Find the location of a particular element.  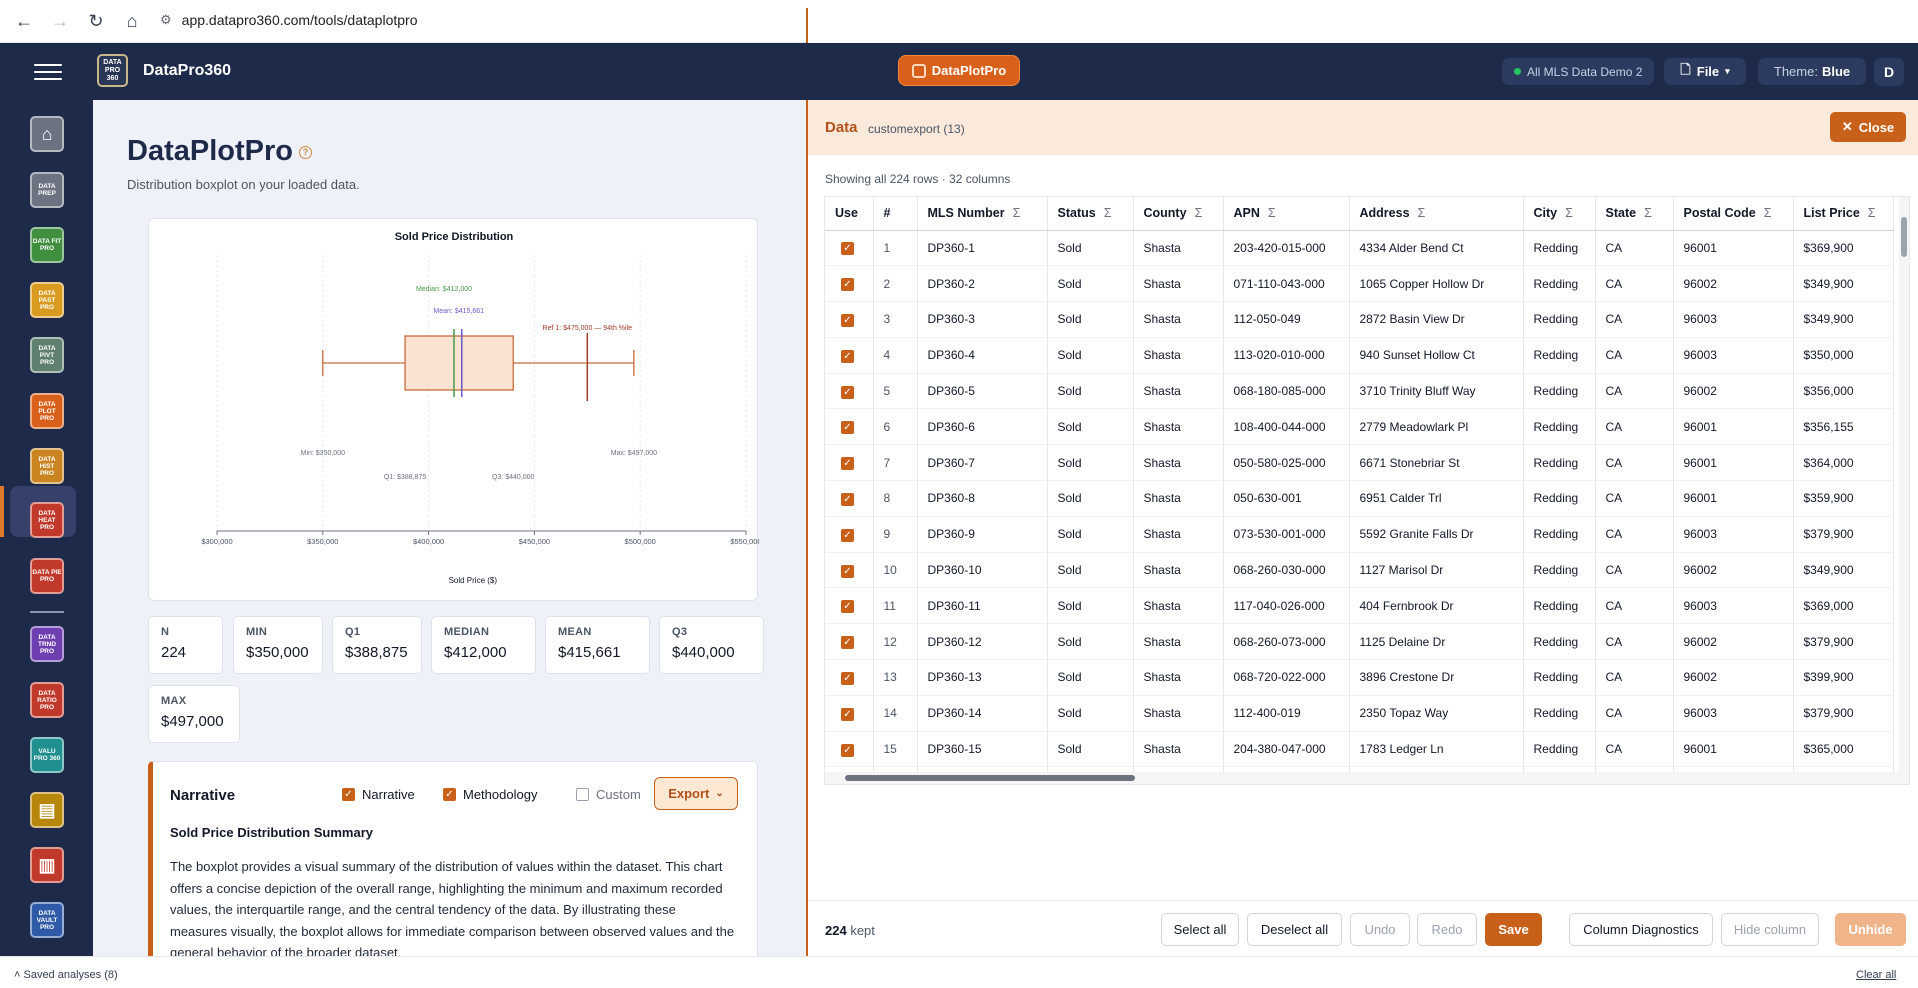

home-icon: ⌂ is located at coordinates (132, 20).